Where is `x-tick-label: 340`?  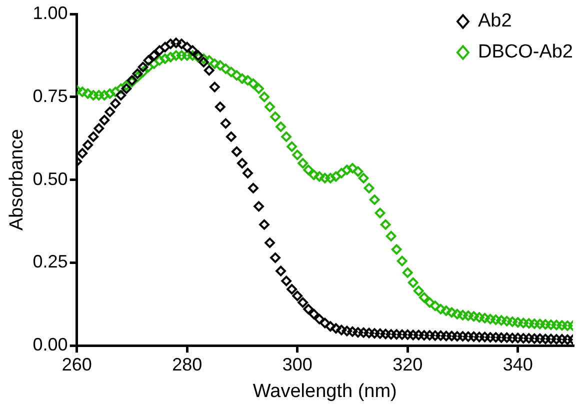
x-tick-label: 340 is located at coordinates (517, 364).